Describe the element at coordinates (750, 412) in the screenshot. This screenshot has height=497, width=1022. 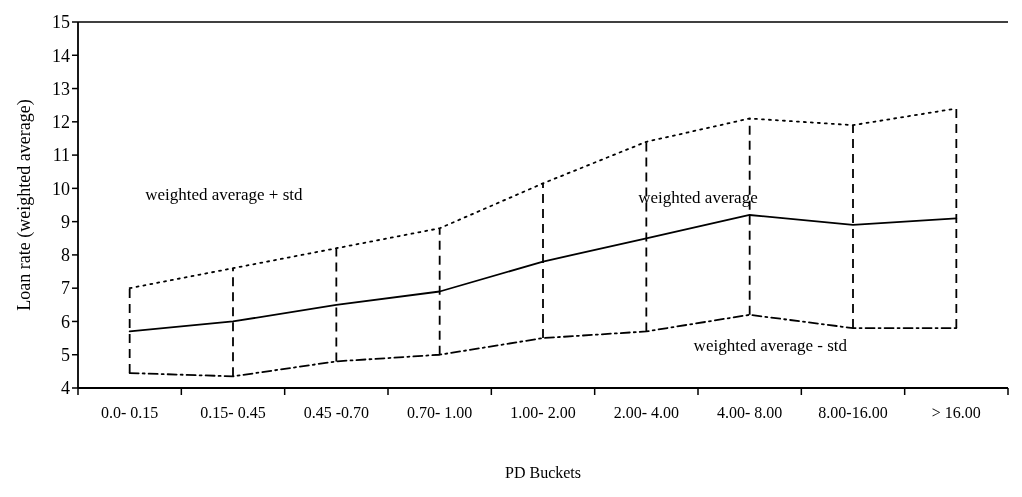
I see `x-tick-label: 4.00- 8.00` at that location.